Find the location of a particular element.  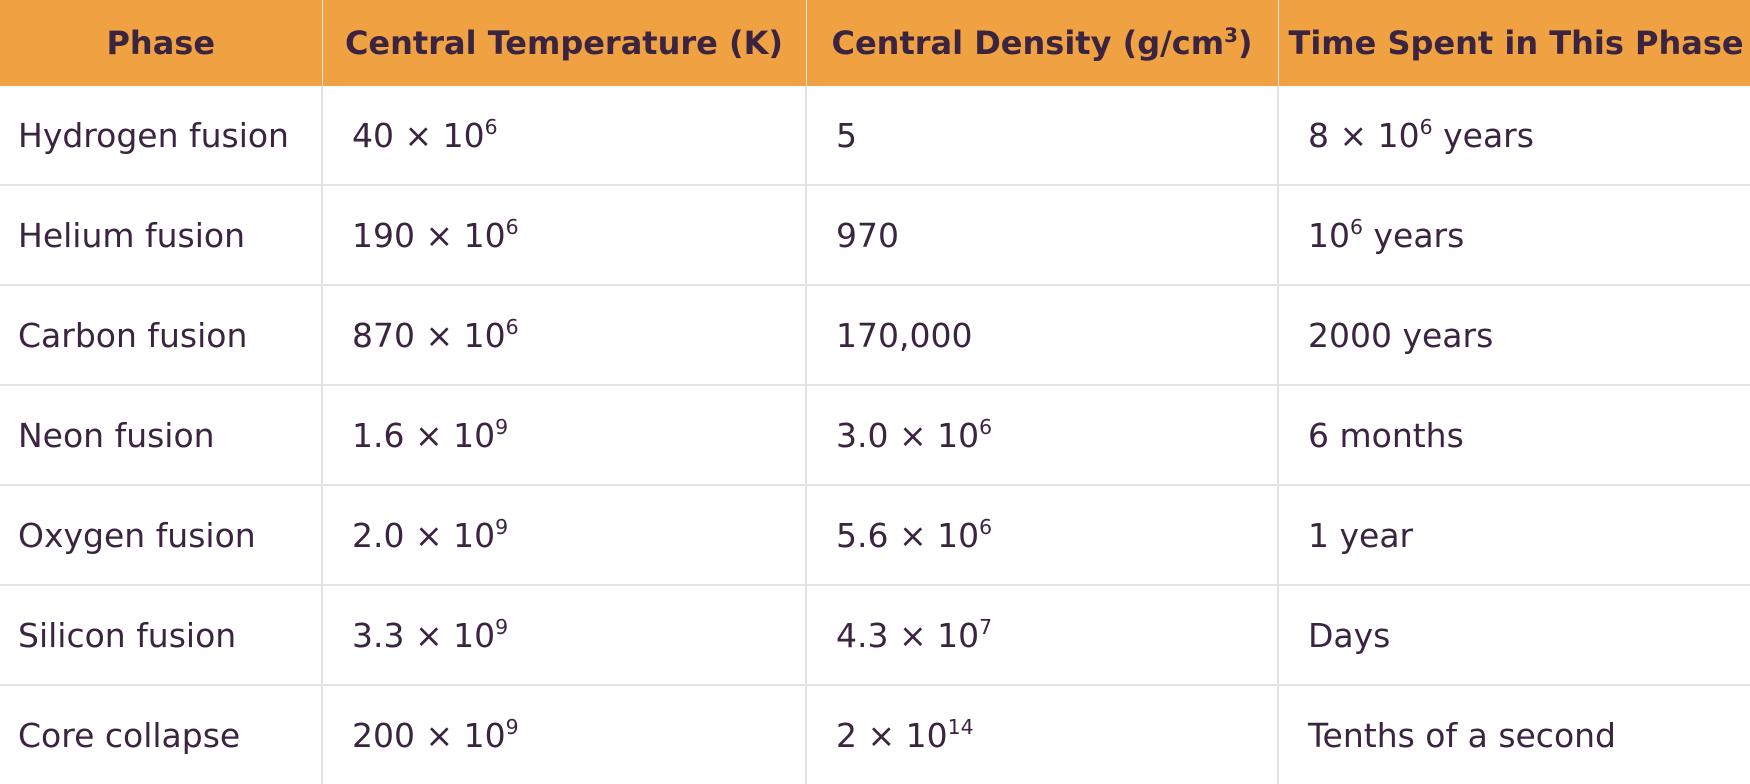

density-base: 5 is located at coordinates (846, 135).